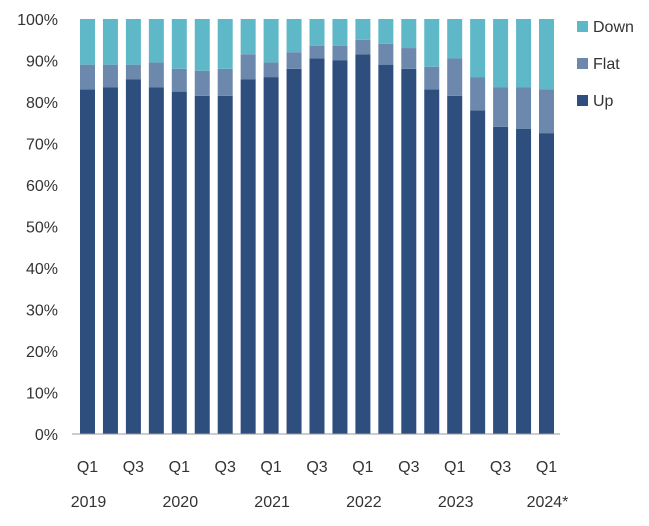  Describe the element at coordinates (42, 62) in the screenshot. I see `y-tick-label: 90%` at that location.